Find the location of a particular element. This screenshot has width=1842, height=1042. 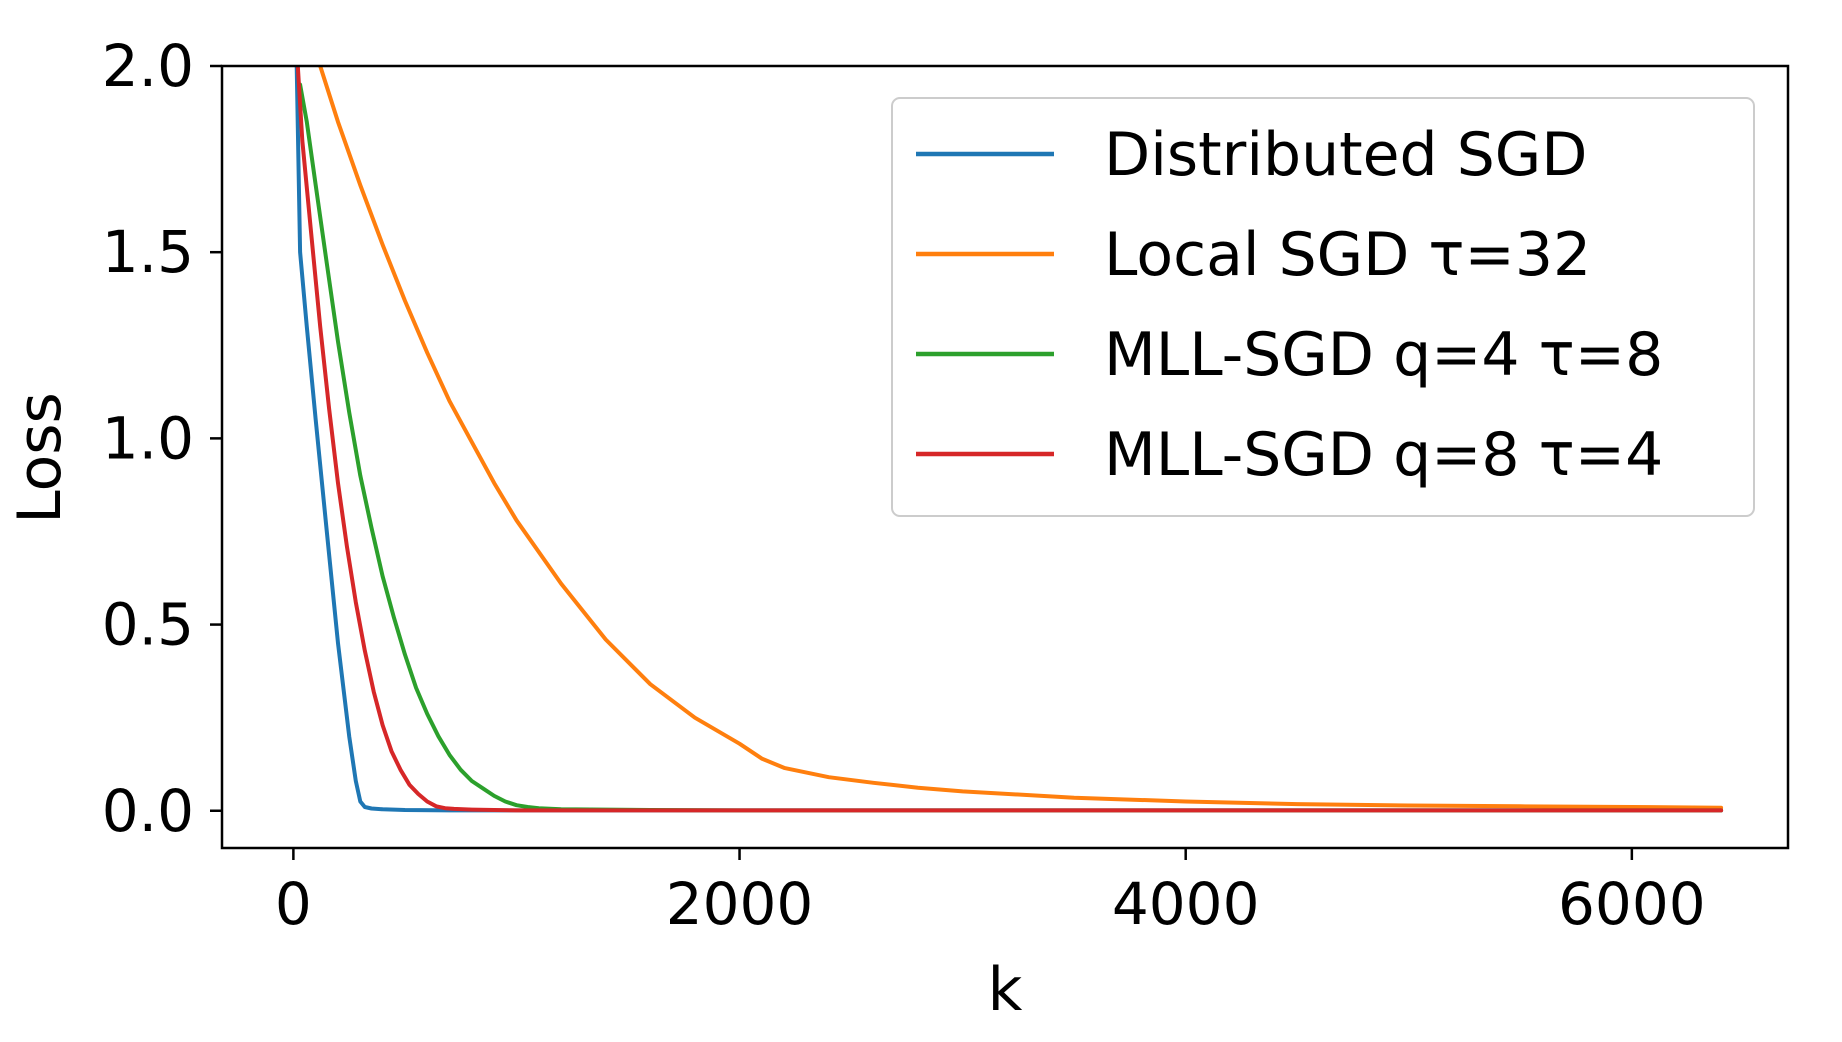

y-tick-label: 2.0 is located at coordinates (148, 66).